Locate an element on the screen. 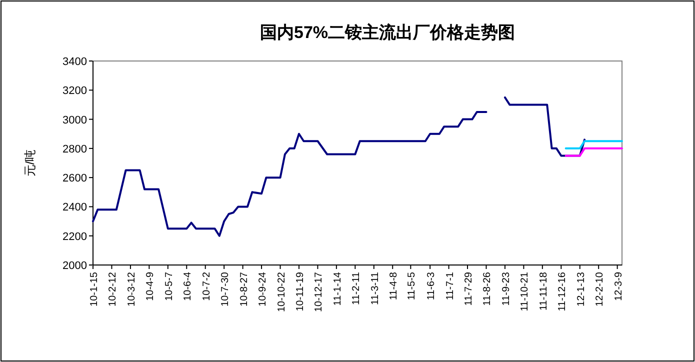  y-tick-label: 2400 is located at coordinates (74, 208).